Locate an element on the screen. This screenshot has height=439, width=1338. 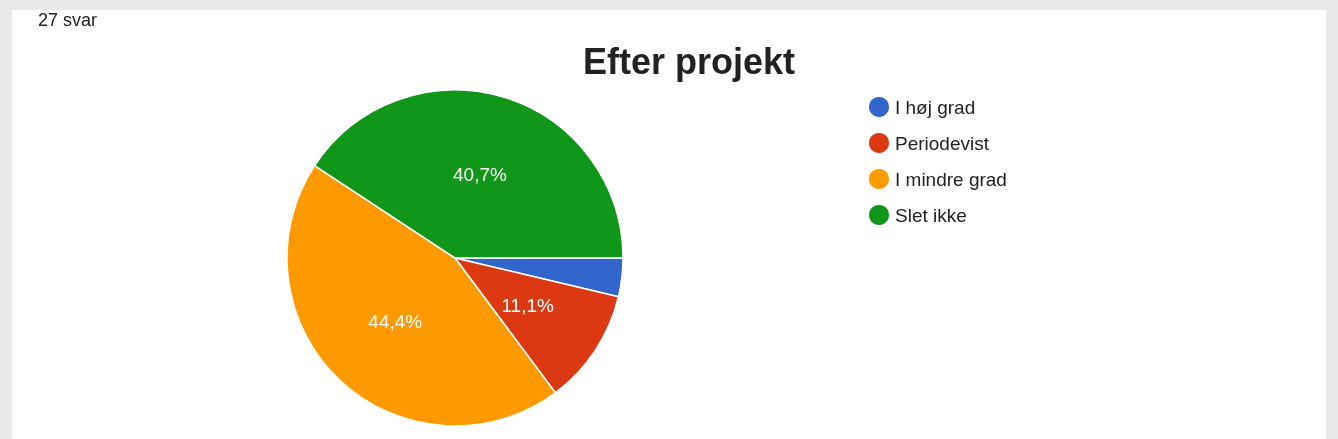
chart-title: Efter projekt is located at coordinates (689, 61).